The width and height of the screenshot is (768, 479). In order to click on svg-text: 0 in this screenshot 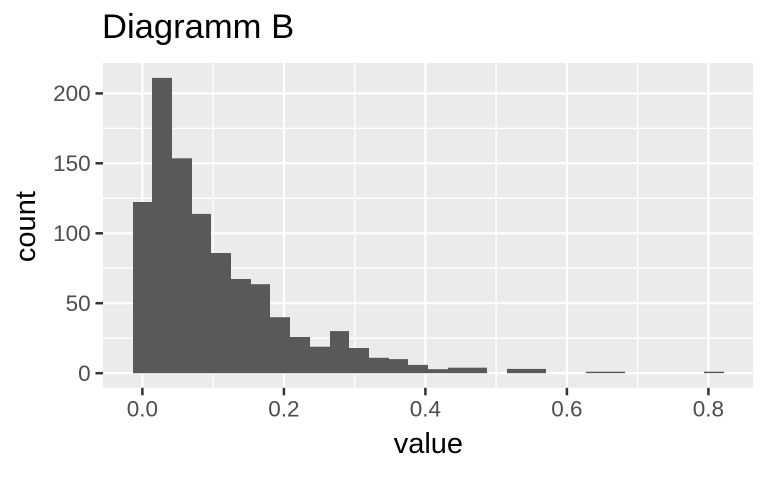, I will do `click(84, 373)`.